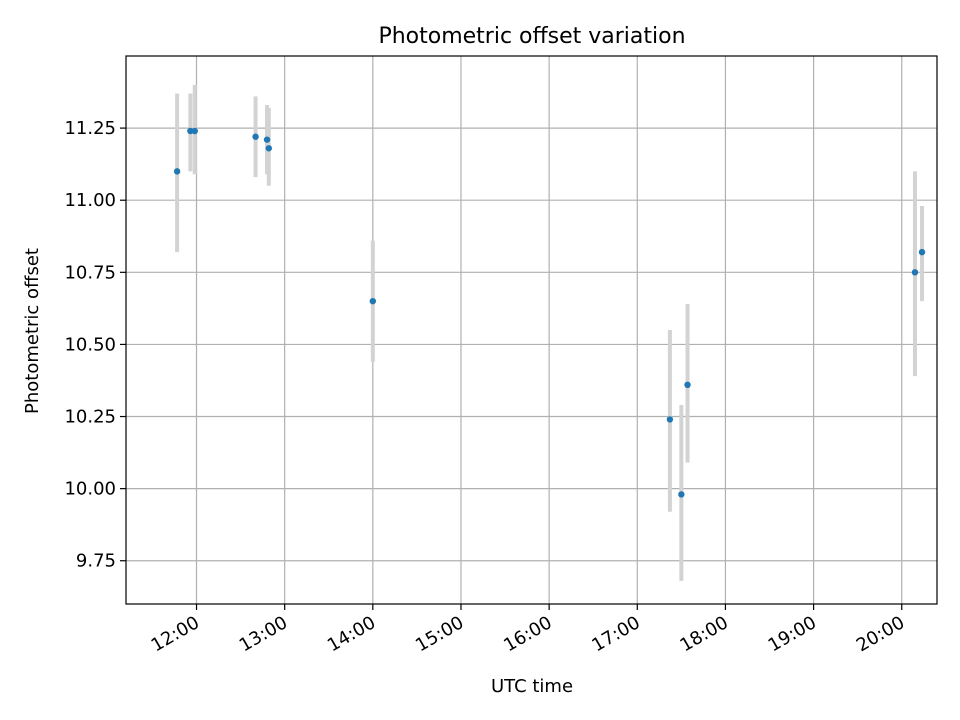 The height and width of the screenshot is (720, 960). What do you see at coordinates (90, 344) in the screenshot?
I see `y-tick-label: 10.50` at bounding box center [90, 344].